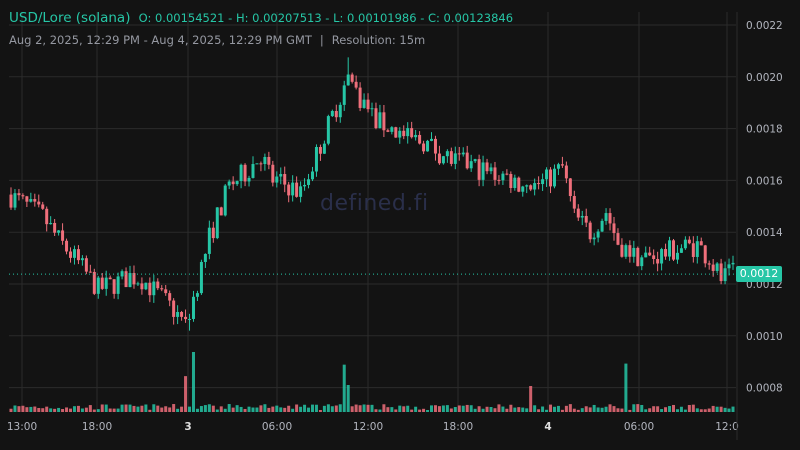 The image size is (800, 450). I want to click on x-tick-label: 3, so click(187, 427).